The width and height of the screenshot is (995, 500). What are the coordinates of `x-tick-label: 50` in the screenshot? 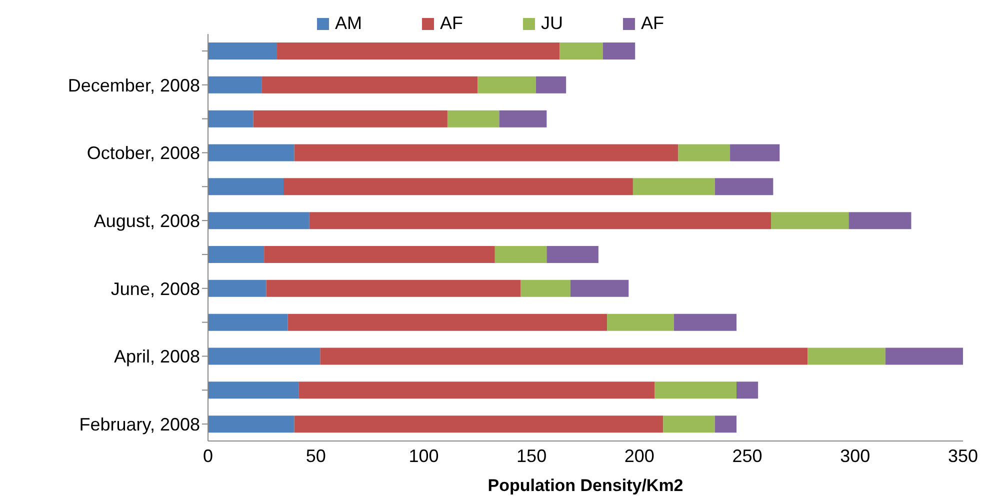 It's located at (316, 456).